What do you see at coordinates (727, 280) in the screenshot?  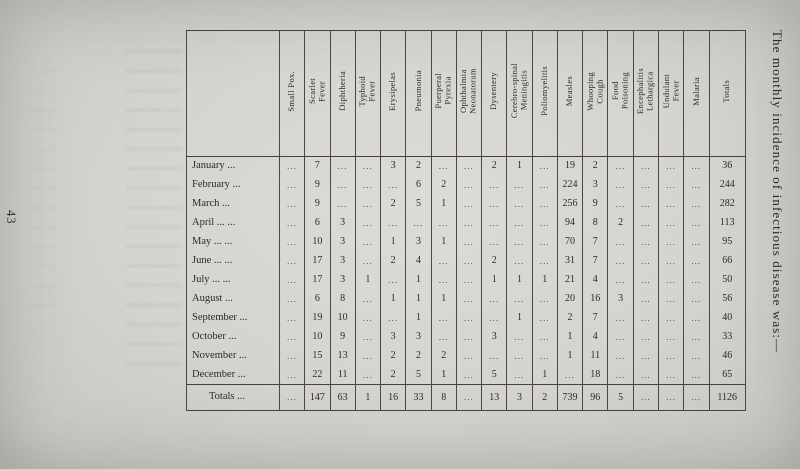 I see `cell: 50` at bounding box center [727, 280].